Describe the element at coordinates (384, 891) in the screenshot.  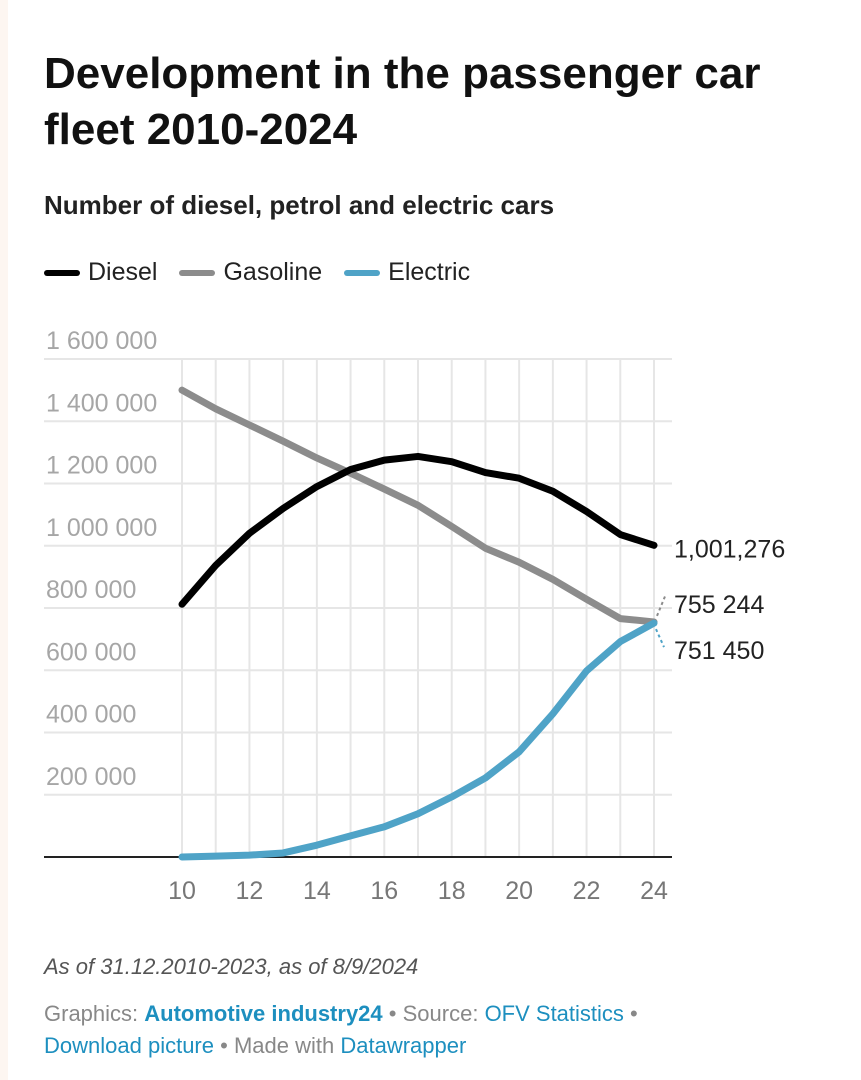
I see `x-tick-label: 16` at that location.